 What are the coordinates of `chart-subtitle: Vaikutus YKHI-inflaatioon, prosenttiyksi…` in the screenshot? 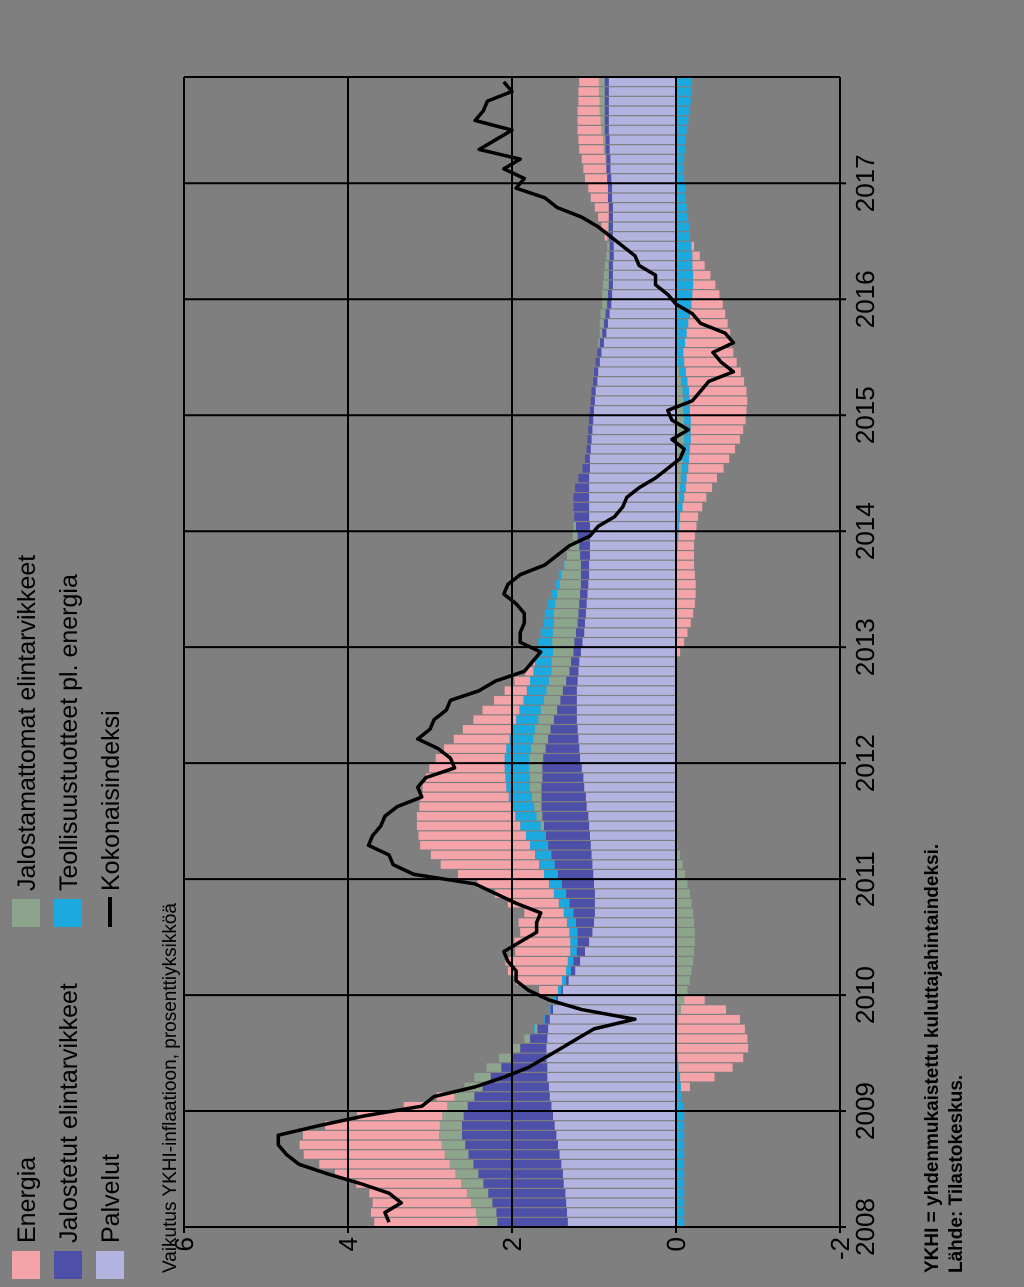 It's located at (170, 1088).